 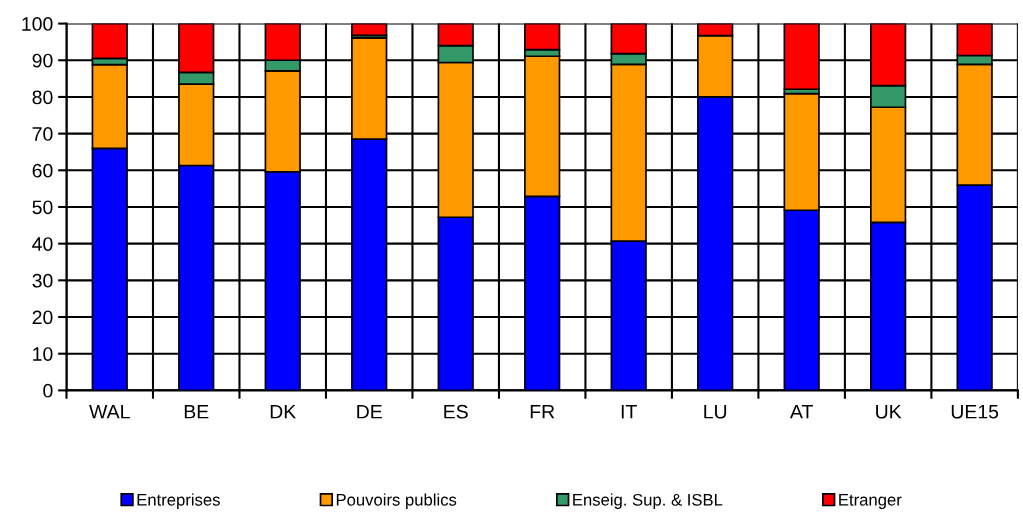 What do you see at coordinates (975, 411) in the screenshot?
I see `x-tick-label: UE15` at bounding box center [975, 411].